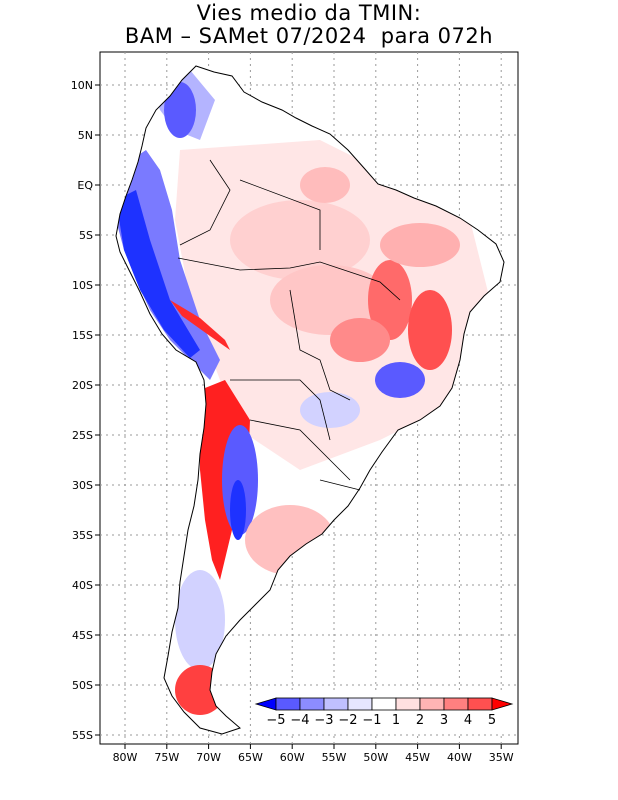  I want to click on cold-southeast-brazil, so click(400, 380).